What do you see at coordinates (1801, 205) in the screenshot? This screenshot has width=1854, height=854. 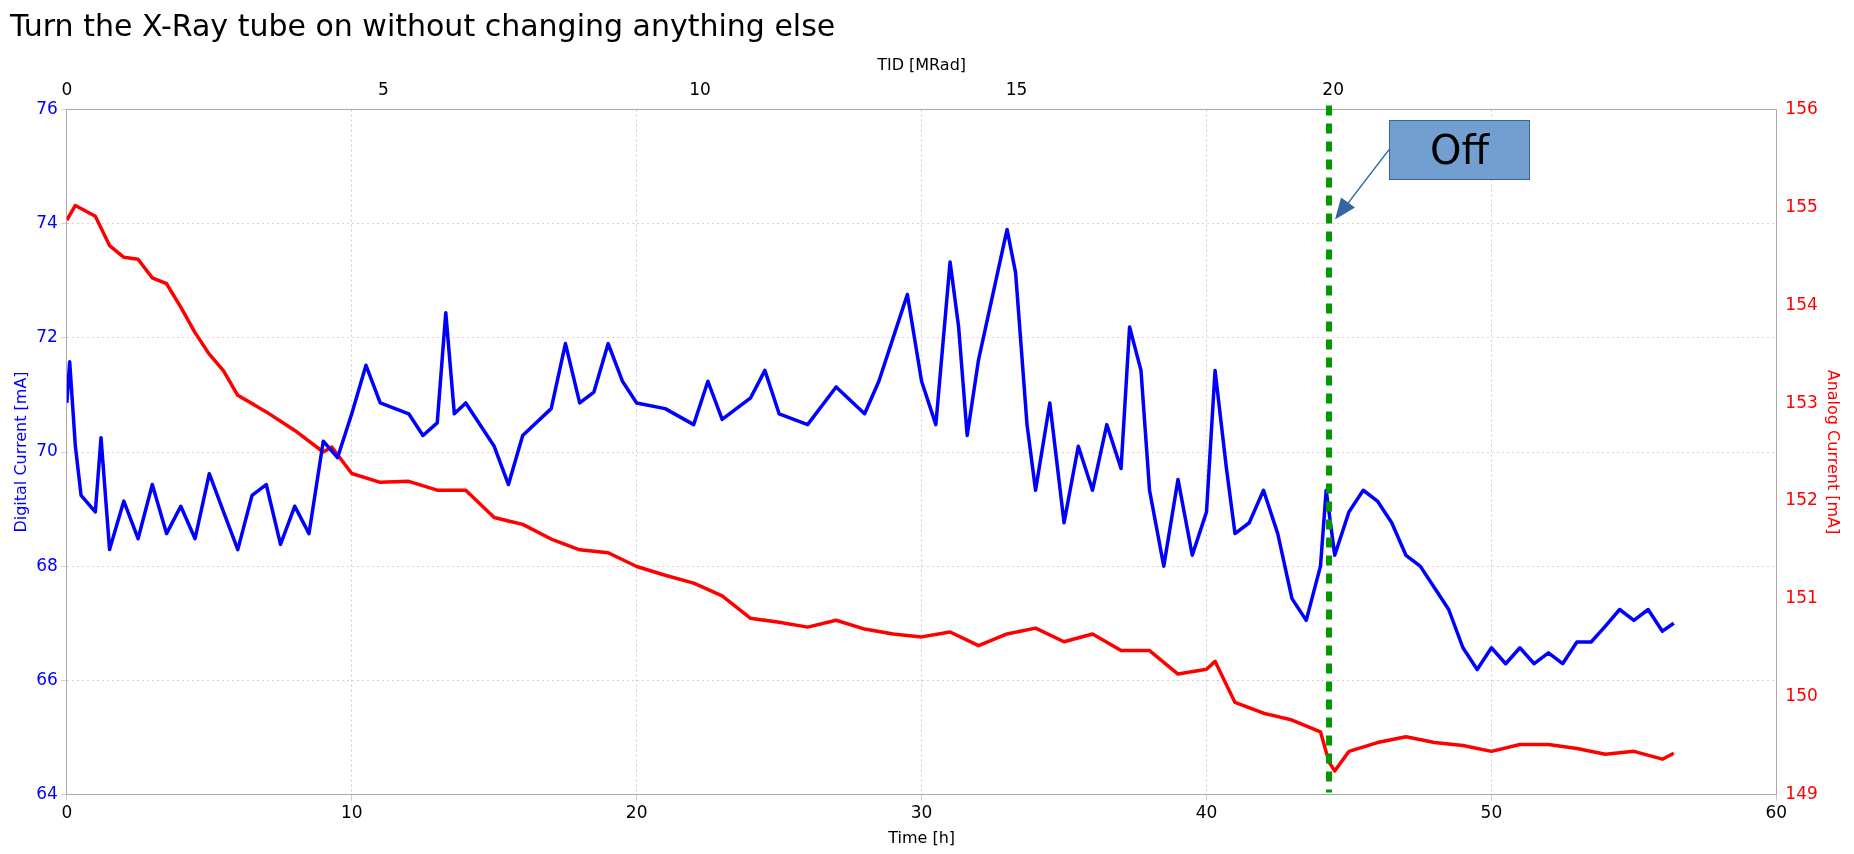 I see `y2-tick-label: 155` at bounding box center [1801, 205].